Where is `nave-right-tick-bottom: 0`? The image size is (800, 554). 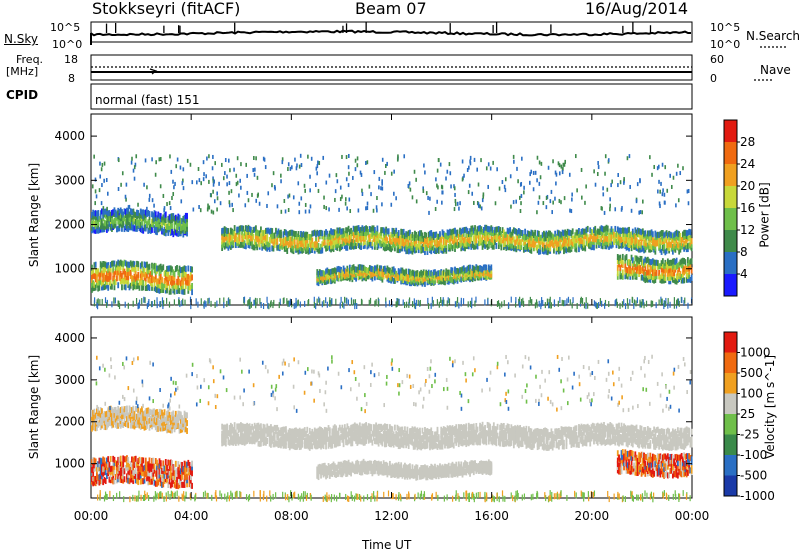
nave-right-tick-bottom: 0 is located at coordinates (713, 78).